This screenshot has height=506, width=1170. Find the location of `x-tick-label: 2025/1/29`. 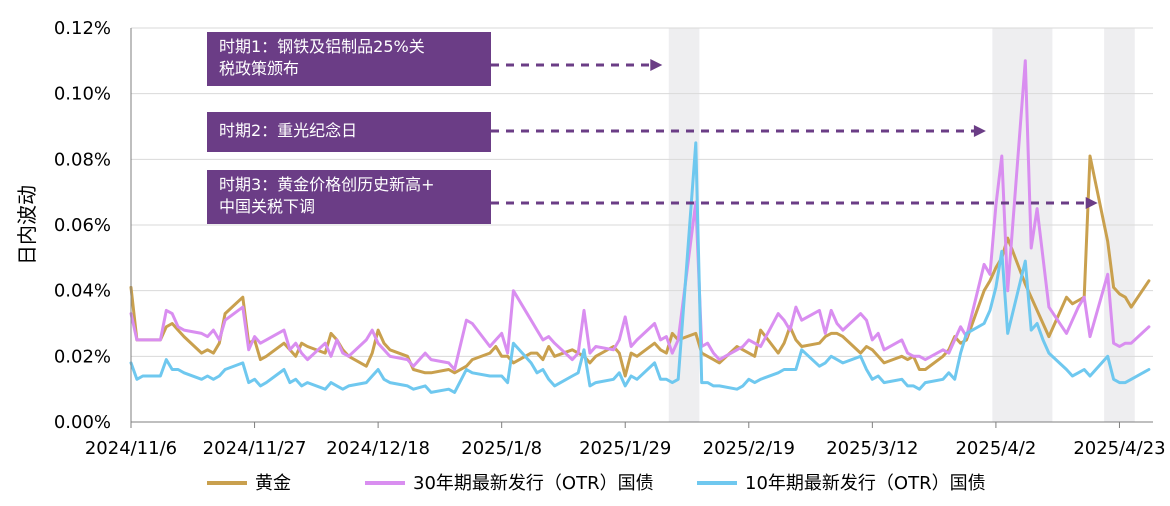

x-tick-label: 2025/1/29 is located at coordinates (625, 448).